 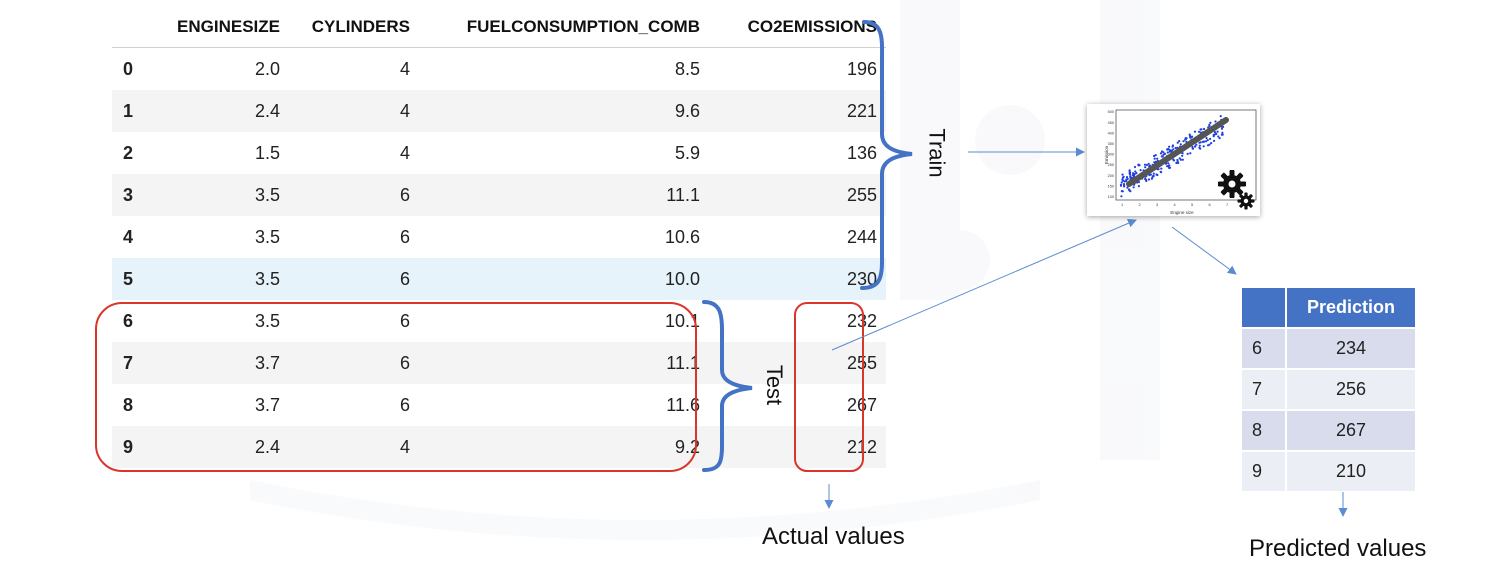 What do you see at coordinates (128, 404) in the screenshot?
I see `row-index: 8` at bounding box center [128, 404].